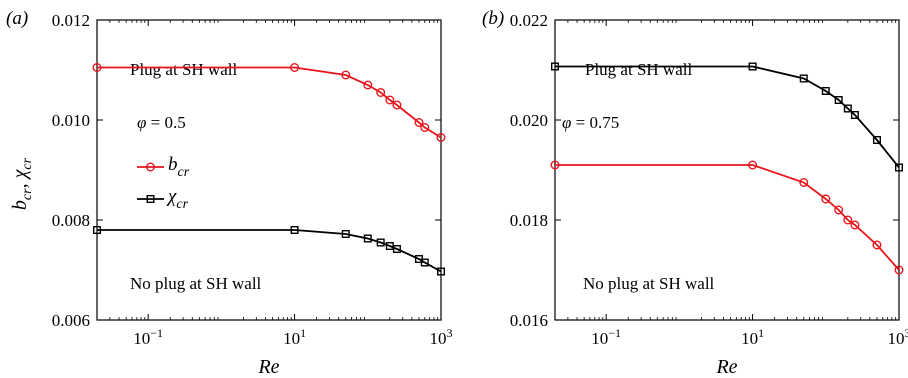  I want to click on legend-marker-square, so click(150, 198).